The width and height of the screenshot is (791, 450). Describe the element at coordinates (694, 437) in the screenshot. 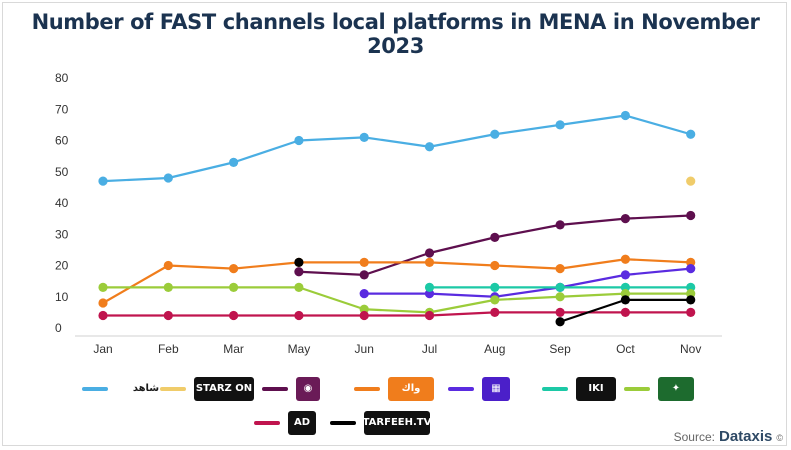

I see `source-label: Source:` at that location.